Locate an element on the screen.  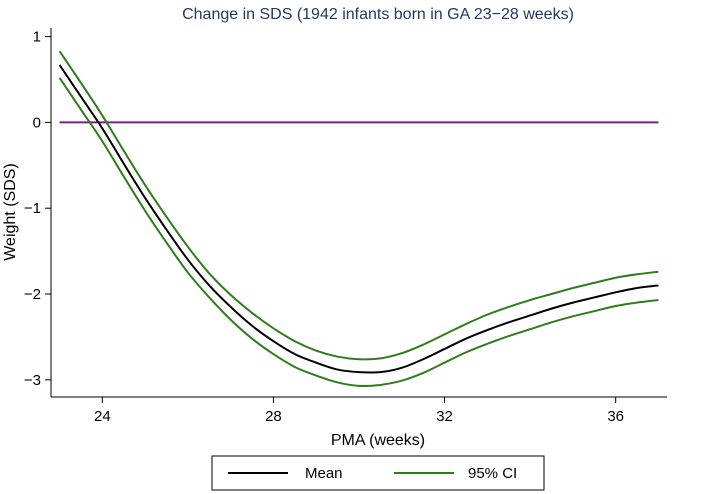
y-tick-label: −1 is located at coordinates (32, 208).